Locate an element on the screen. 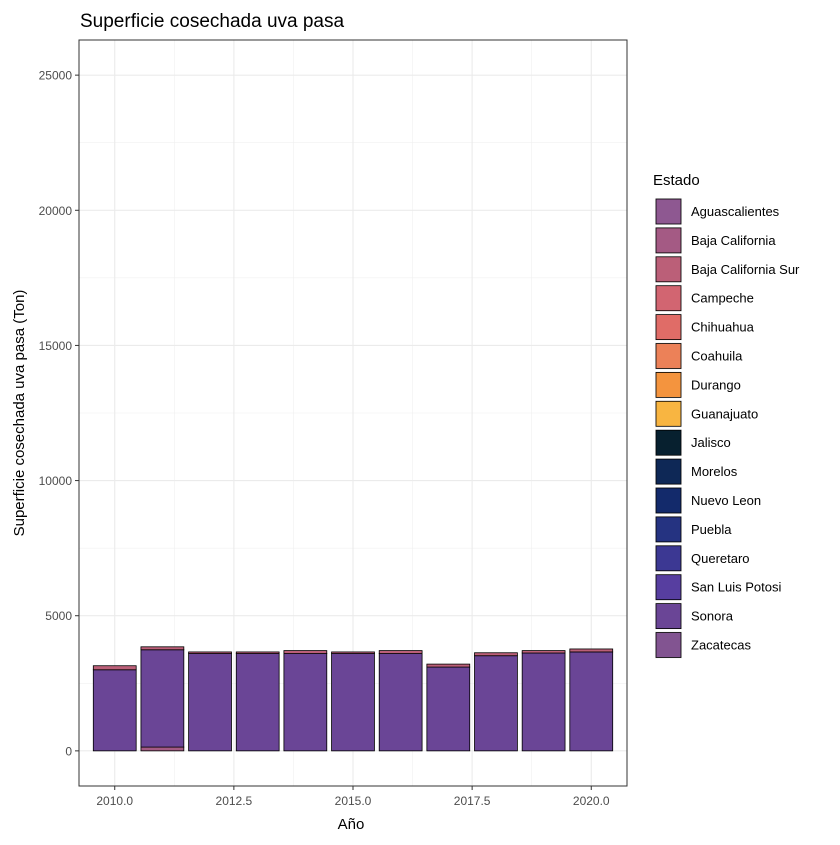 The image size is (840, 845). legend-label: Coahuila is located at coordinates (717, 356).